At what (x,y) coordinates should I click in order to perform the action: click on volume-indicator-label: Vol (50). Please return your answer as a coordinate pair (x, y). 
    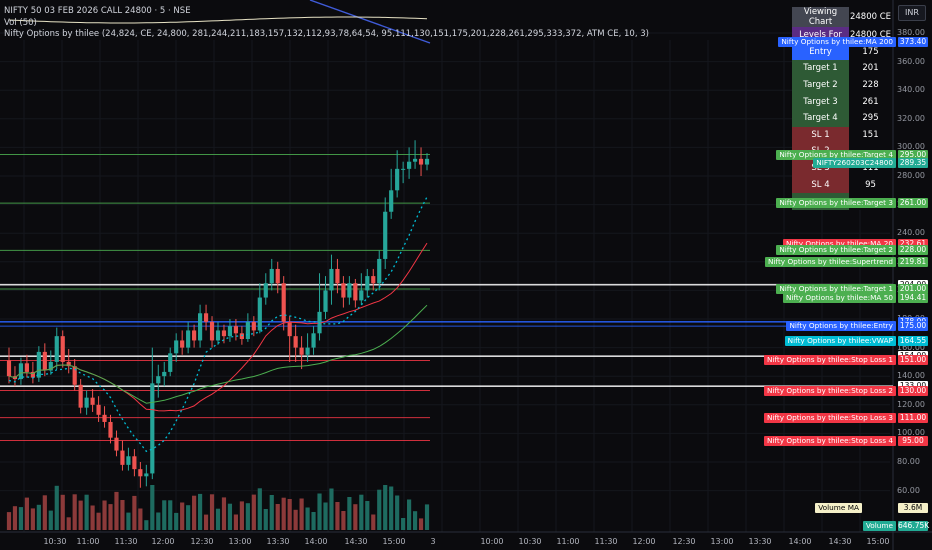
    Looking at the image, I should click on (20, 23).